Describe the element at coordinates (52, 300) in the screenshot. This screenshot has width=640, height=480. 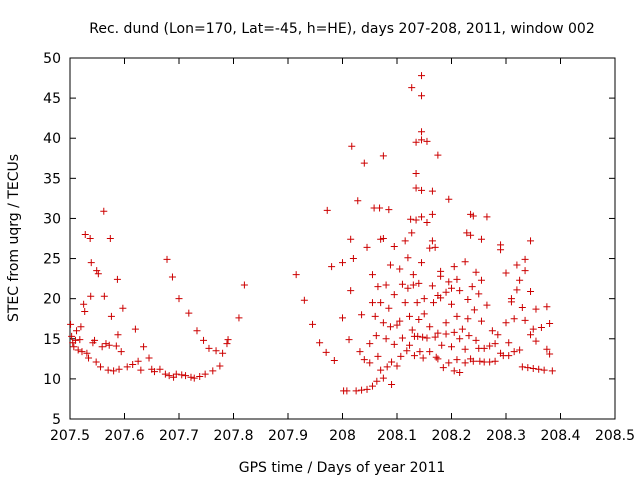
I see `y-tick-label: 20` at that location.